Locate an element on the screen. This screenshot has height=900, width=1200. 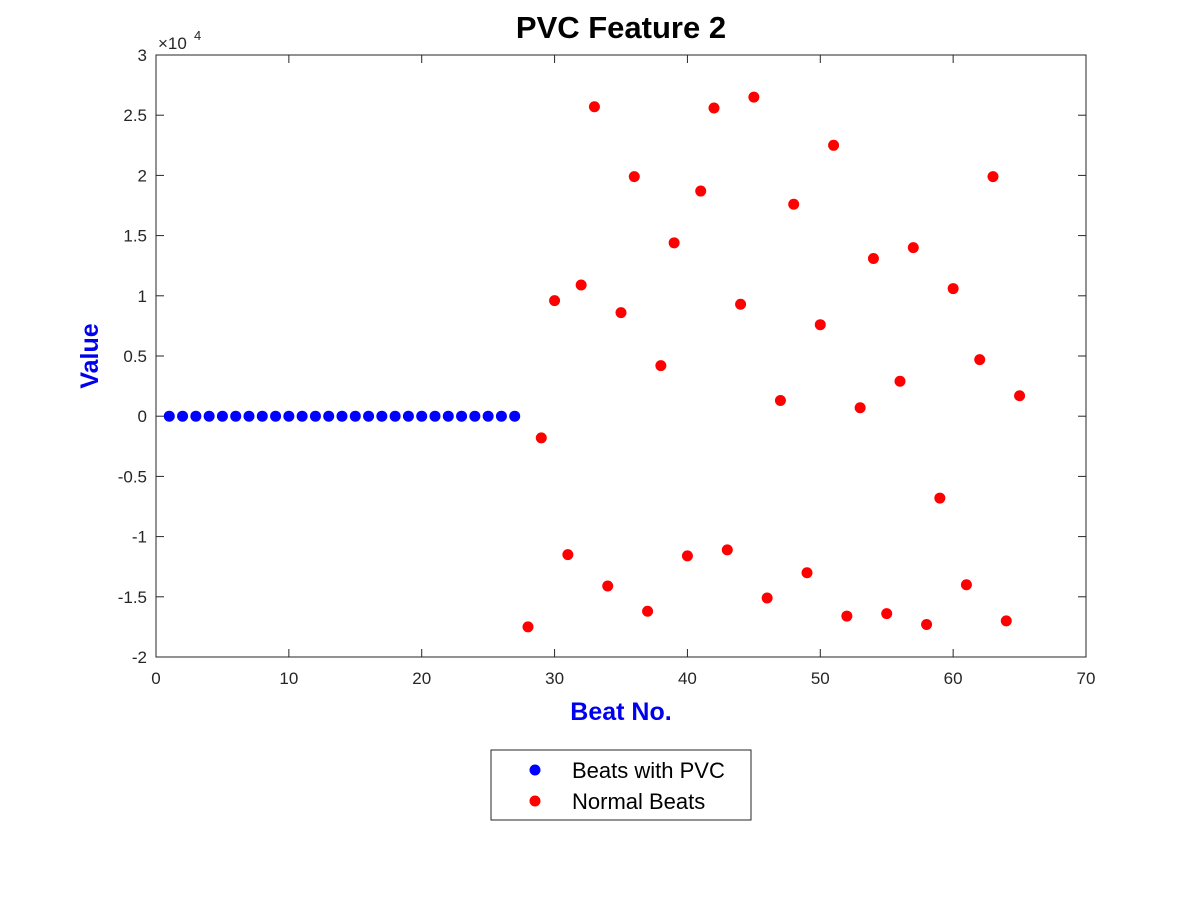
legend-entry-normal: Normal Beats is located at coordinates (638, 801).